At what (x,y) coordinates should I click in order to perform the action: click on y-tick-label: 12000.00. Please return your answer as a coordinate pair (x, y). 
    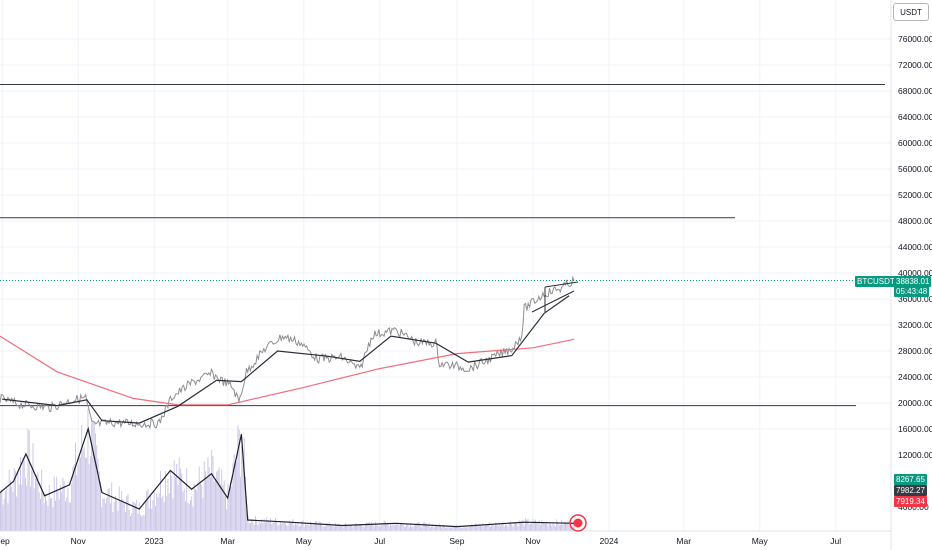
    Looking at the image, I should click on (915, 455).